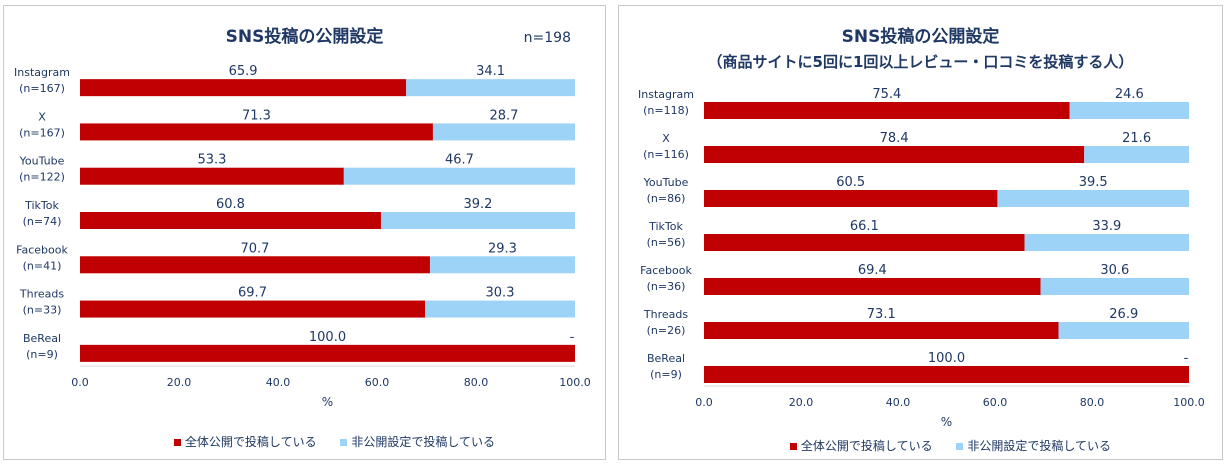 This screenshot has width=1226, height=465. I want to click on data-label-nonpublic: 39.2, so click(478, 204).